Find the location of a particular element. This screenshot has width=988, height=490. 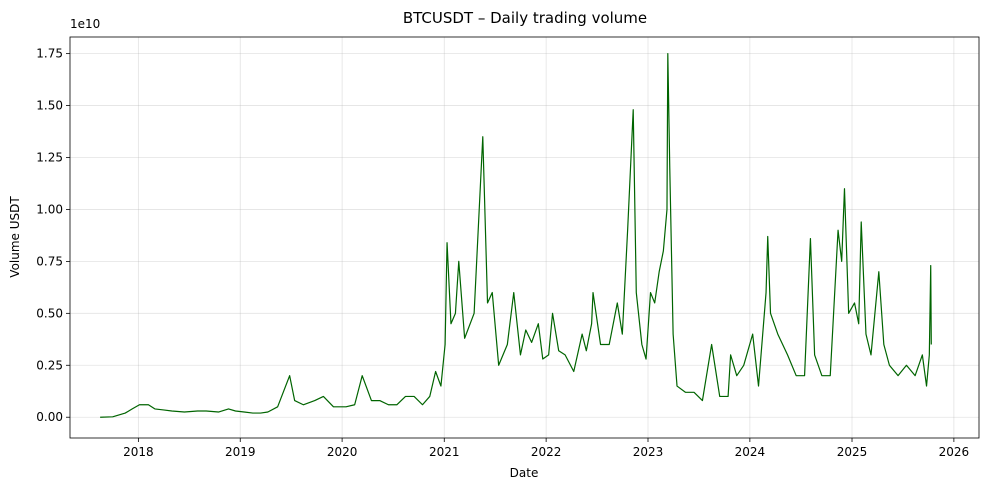

x-tick-label: 2026 is located at coordinates (954, 452).